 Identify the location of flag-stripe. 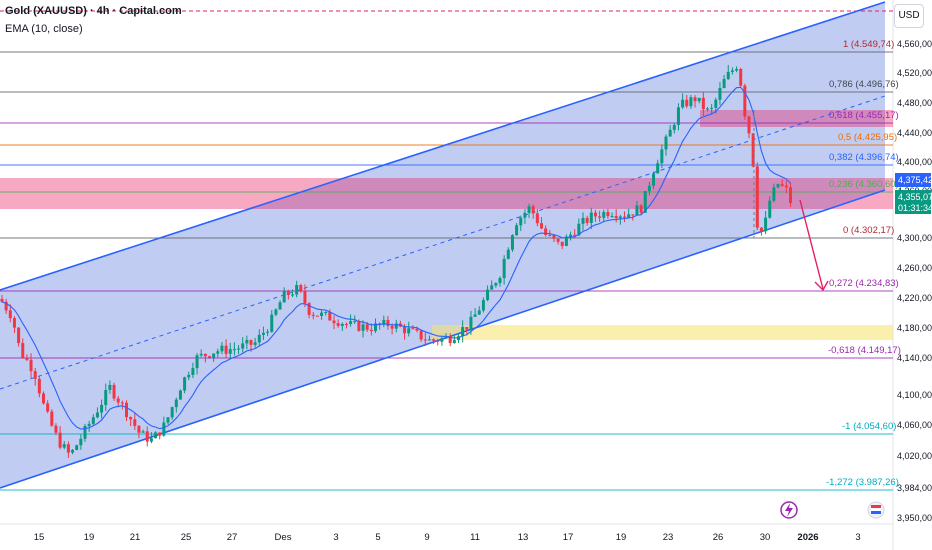
(876, 512).